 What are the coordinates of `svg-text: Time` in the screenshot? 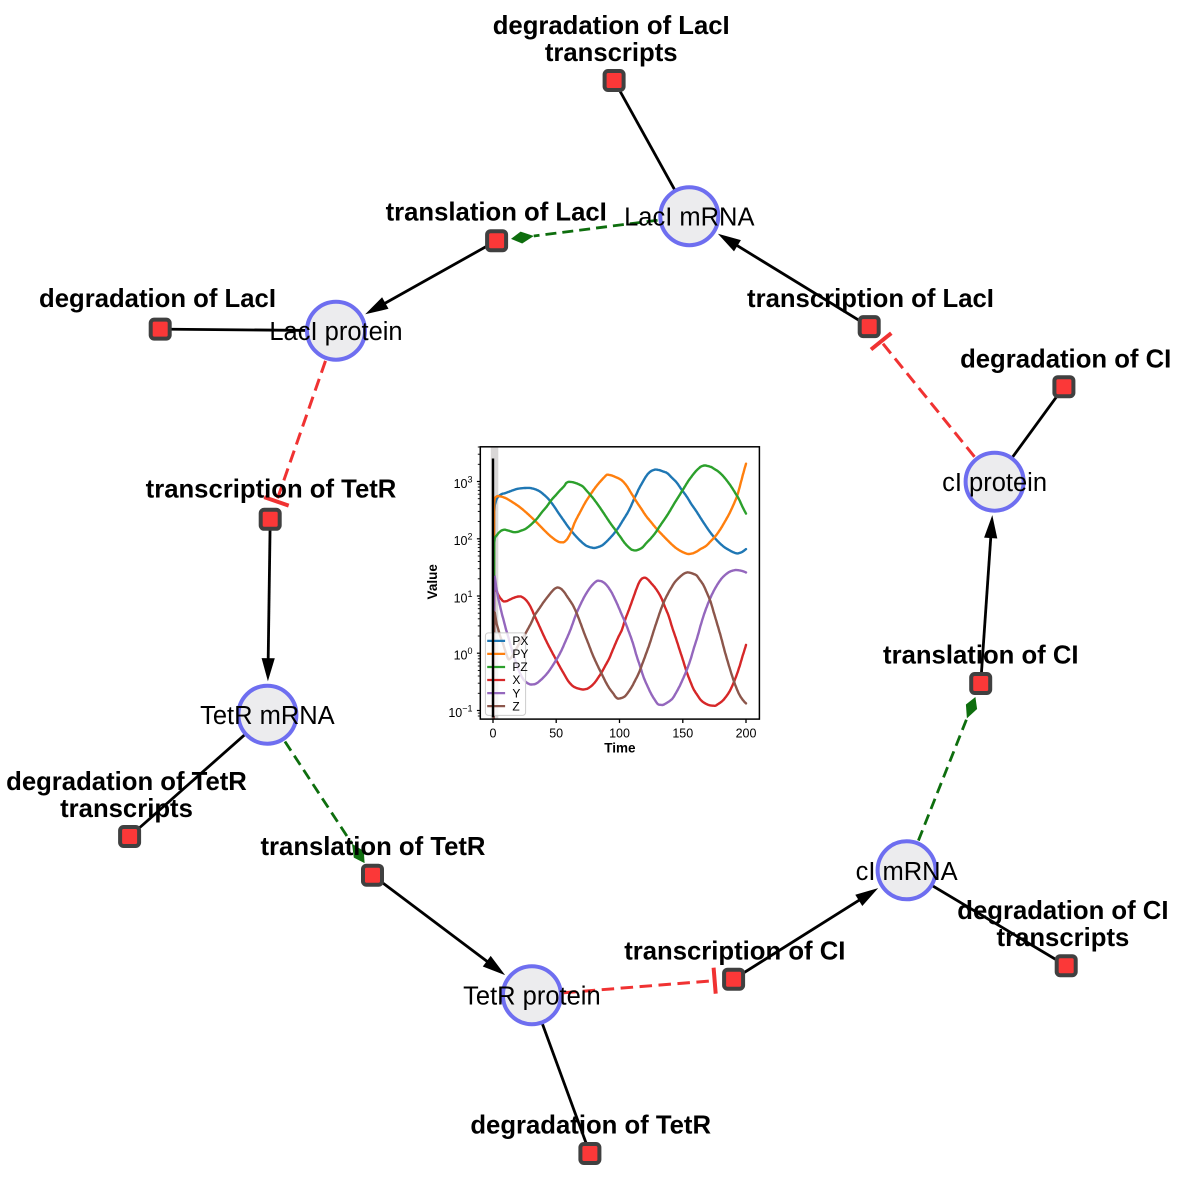 It's located at (620, 747).